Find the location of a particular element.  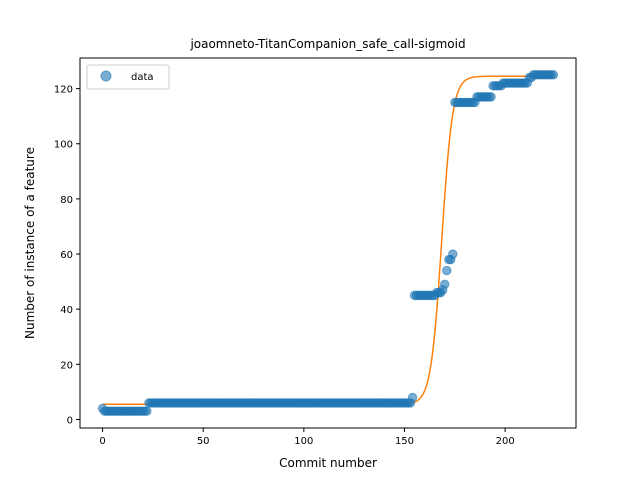

x-tick-label: 0 is located at coordinates (102, 441).